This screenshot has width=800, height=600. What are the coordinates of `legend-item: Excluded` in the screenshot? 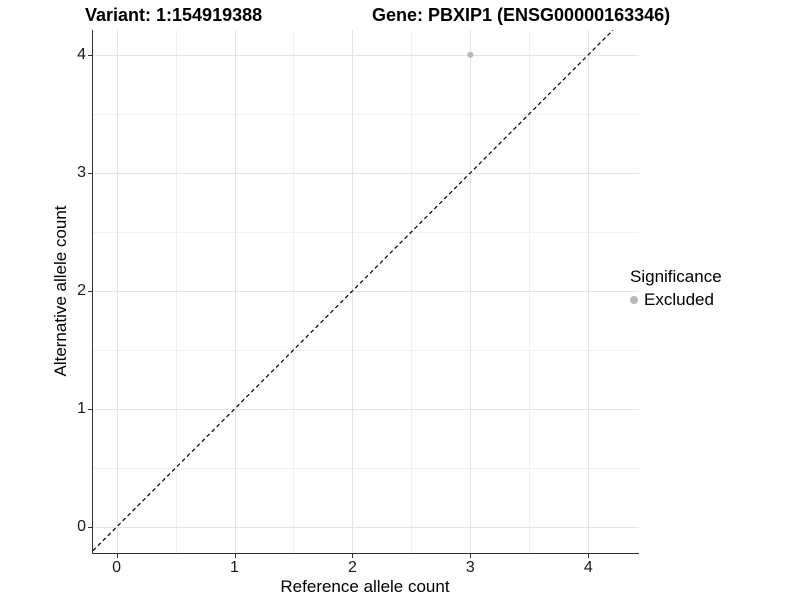 It's located at (676, 300).